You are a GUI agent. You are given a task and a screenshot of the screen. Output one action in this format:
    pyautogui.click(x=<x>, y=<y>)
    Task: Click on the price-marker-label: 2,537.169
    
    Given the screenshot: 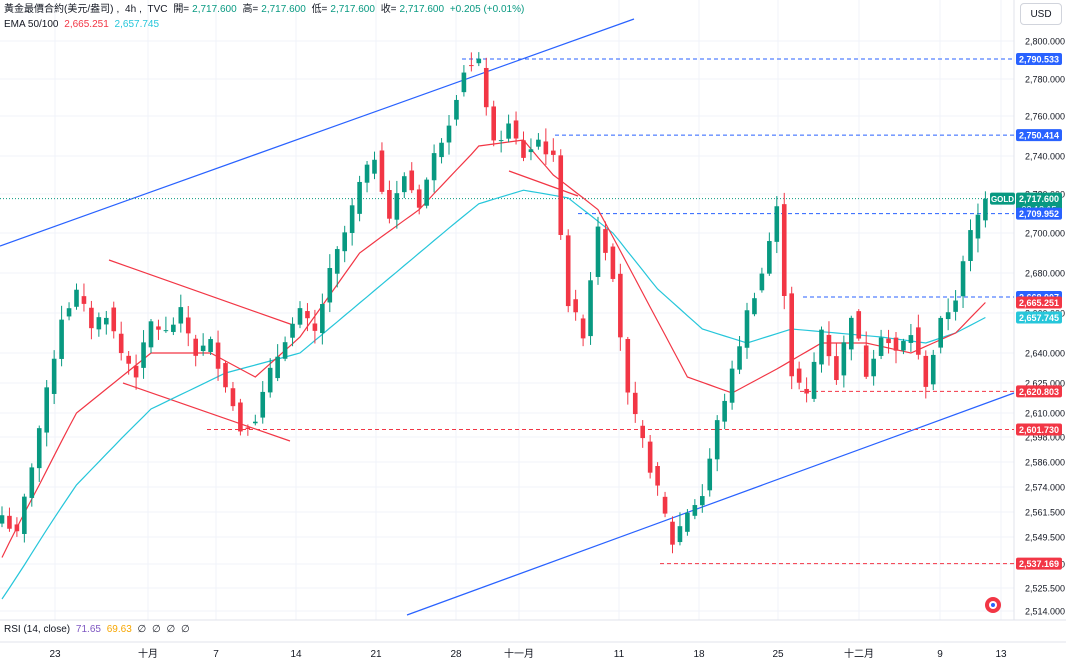 What is the action you would take?
    pyautogui.click(x=1039, y=564)
    